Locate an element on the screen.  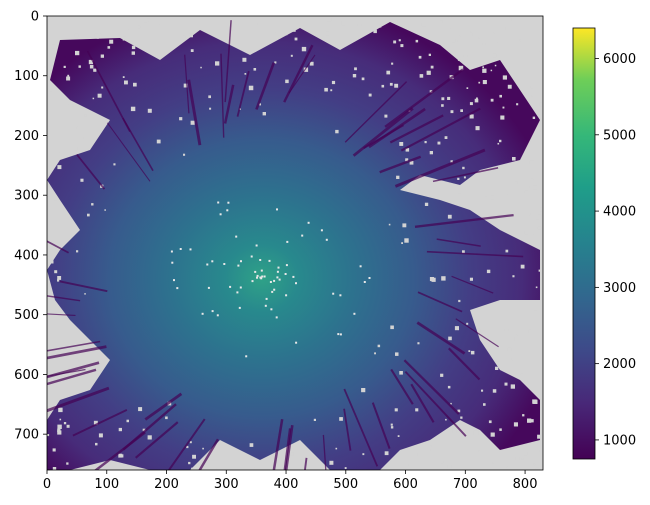
colorbar-tick-label: 4000 is located at coordinates (619, 212).